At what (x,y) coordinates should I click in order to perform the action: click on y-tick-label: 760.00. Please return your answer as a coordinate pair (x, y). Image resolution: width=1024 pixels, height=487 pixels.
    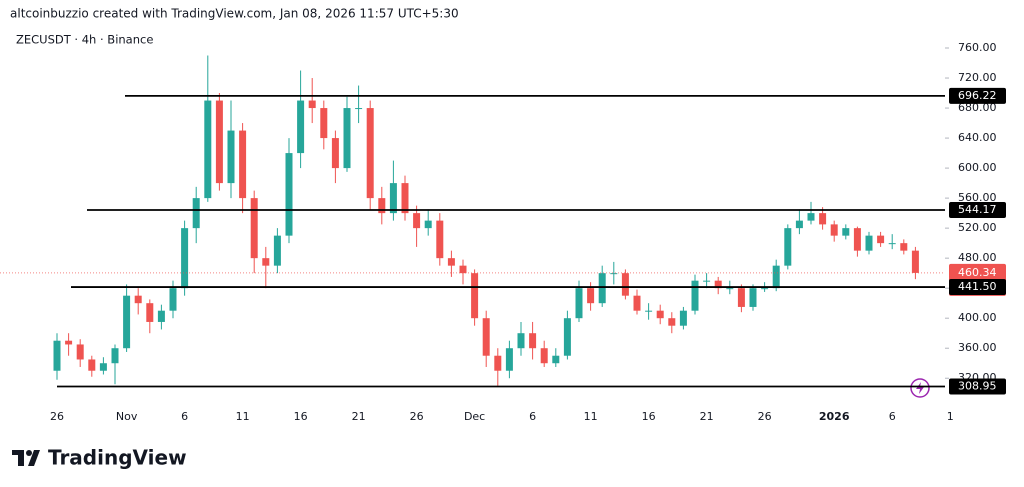
    Looking at the image, I should click on (977, 47).